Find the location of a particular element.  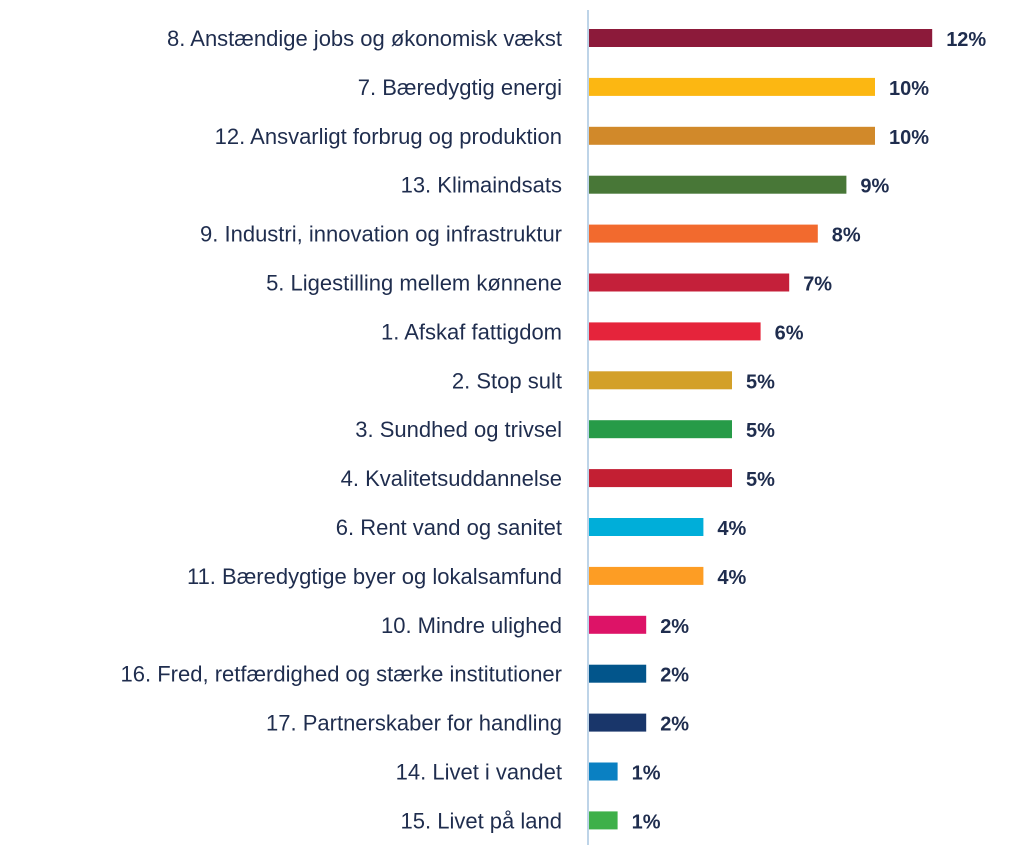

value-label: 8% is located at coordinates (846, 236).